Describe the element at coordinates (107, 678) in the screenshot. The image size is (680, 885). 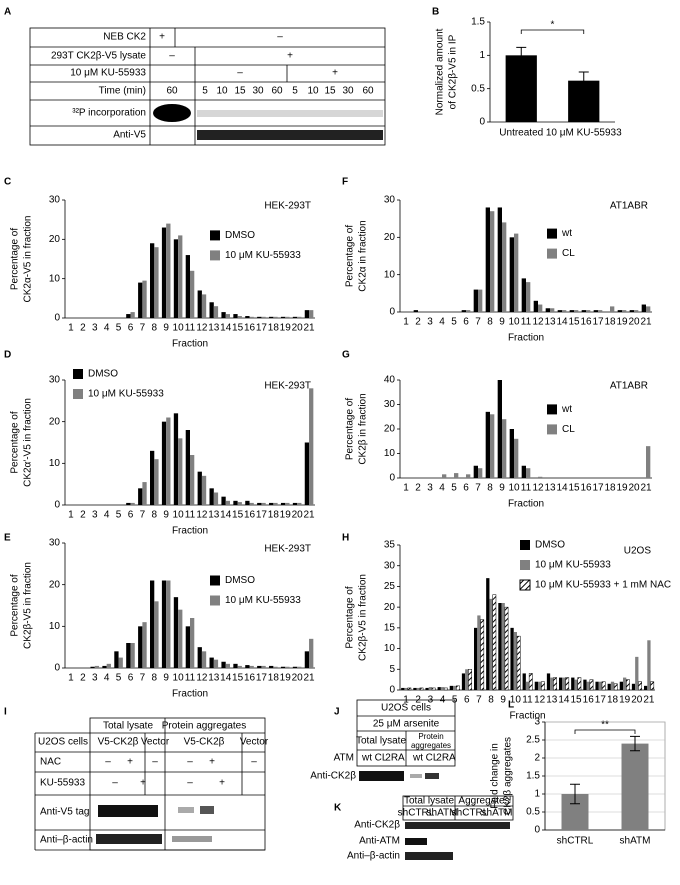
I see `x-tick-label: 4` at that location.